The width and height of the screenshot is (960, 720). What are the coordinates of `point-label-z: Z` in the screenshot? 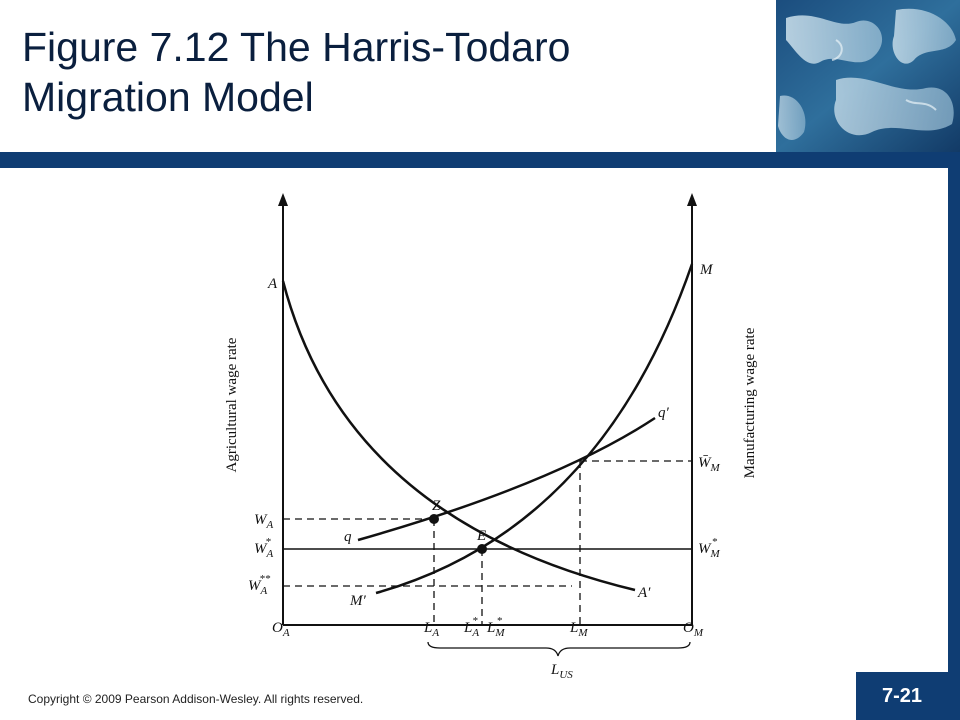 It's located at (436, 506).